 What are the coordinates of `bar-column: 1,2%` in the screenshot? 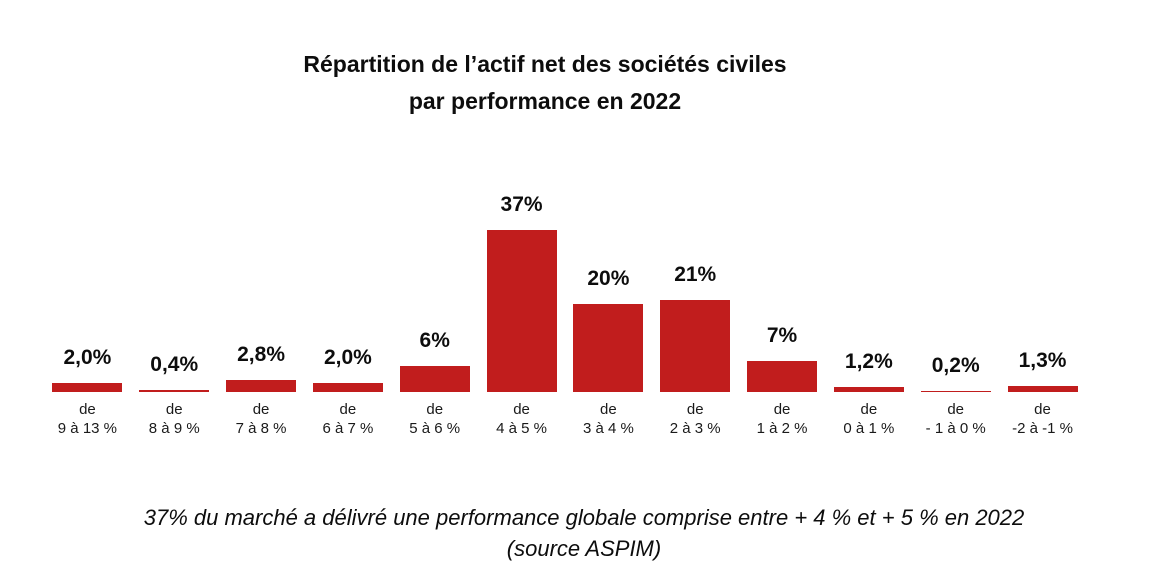 It's located at (868, 370).